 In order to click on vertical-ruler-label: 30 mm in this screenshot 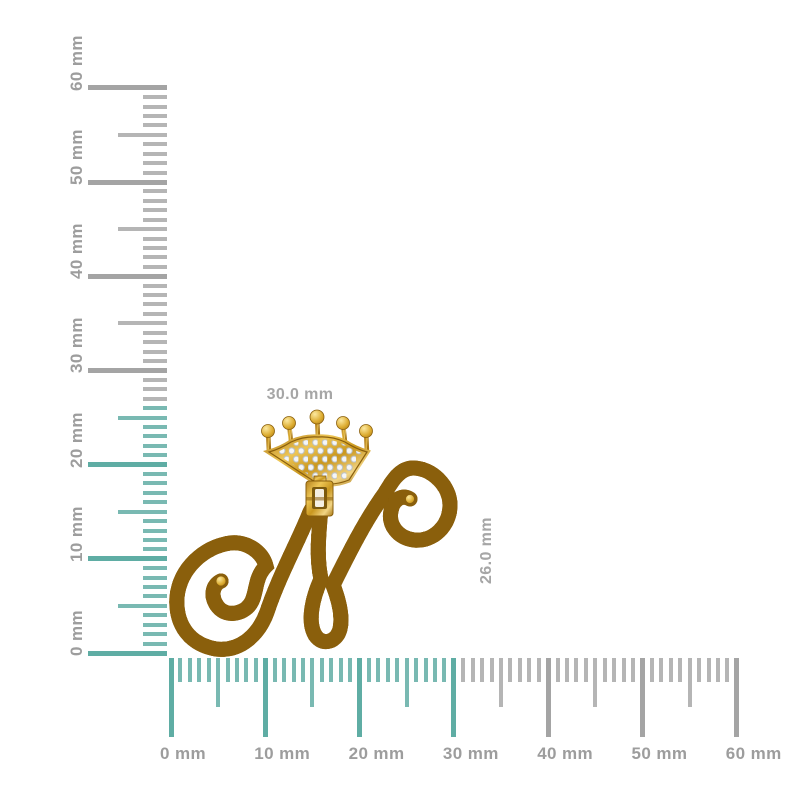, I will do `click(76, 345)`.